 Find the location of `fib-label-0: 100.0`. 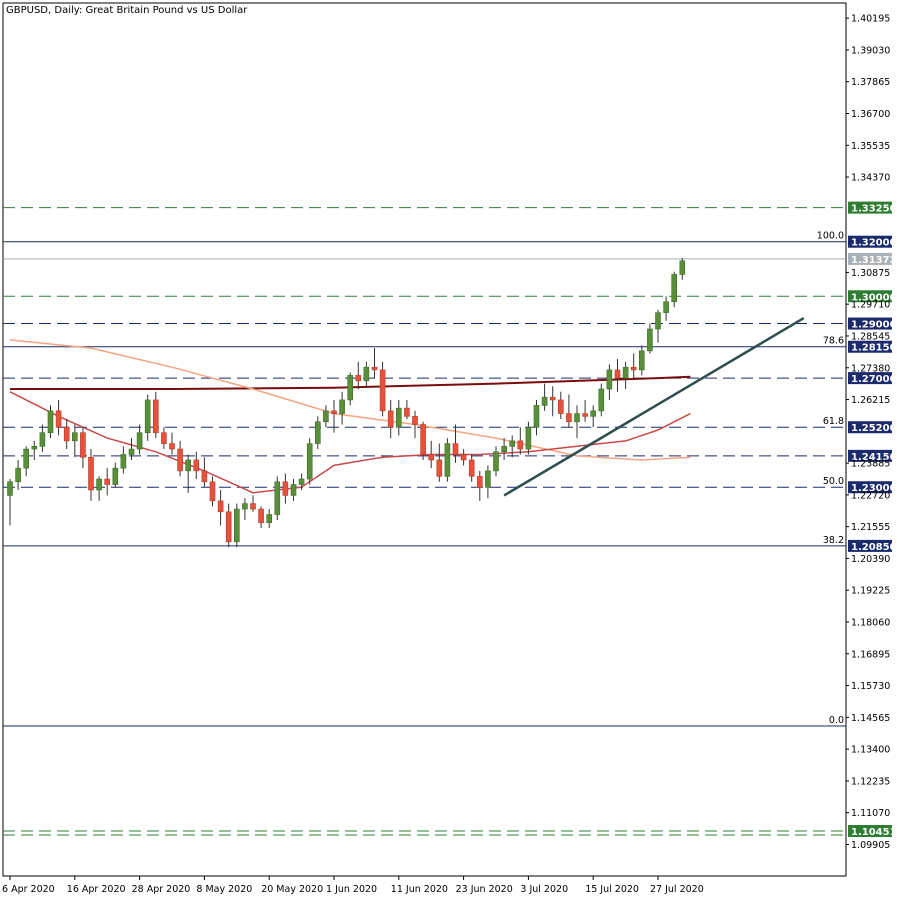

fib-label-0: 100.0 is located at coordinates (830, 236).